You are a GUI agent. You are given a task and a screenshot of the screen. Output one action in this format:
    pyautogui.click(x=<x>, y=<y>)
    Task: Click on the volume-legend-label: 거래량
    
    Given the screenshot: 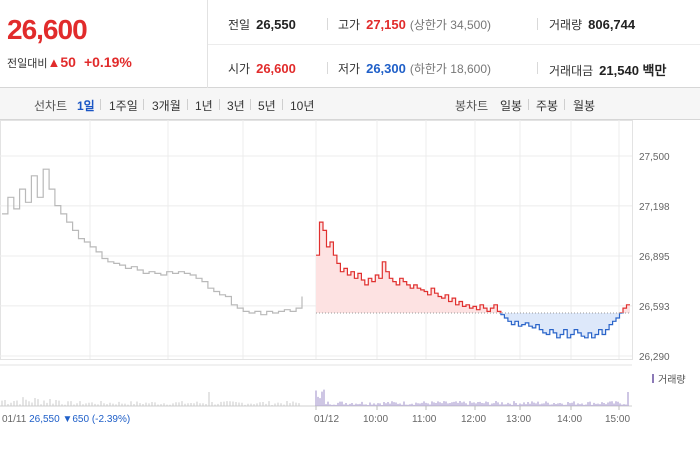 What is the action you would take?
    pyautogui.click(x=672, y=380)
    